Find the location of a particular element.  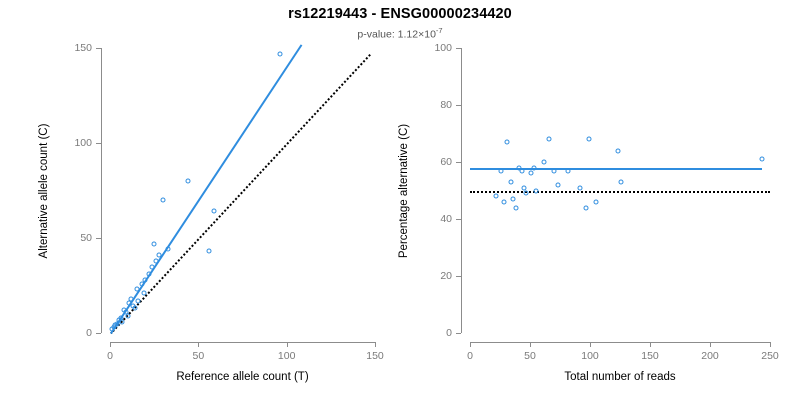

pvalue-text: p-value: 1.12×10 is located at coordinates (396, 34).